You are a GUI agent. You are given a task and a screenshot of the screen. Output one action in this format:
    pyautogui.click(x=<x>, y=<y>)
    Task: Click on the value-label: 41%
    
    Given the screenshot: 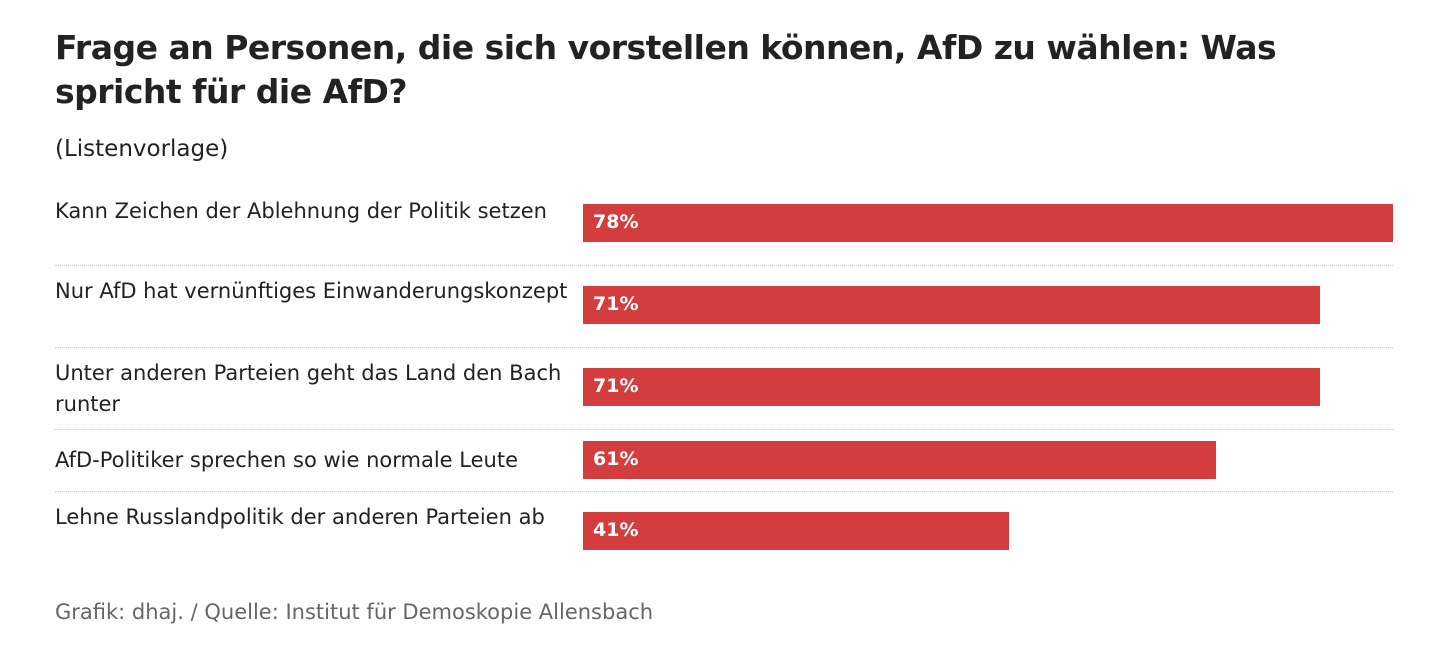 What is the action you would take?
    pyautogui.click(x=616, y=530)
    